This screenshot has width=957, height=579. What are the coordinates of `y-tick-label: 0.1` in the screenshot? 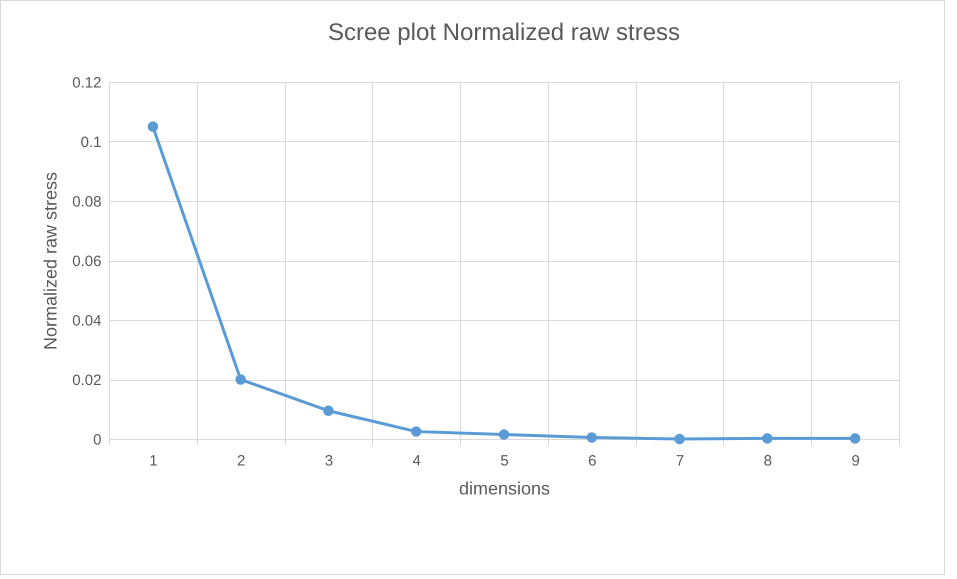 It's located at (91, 142).